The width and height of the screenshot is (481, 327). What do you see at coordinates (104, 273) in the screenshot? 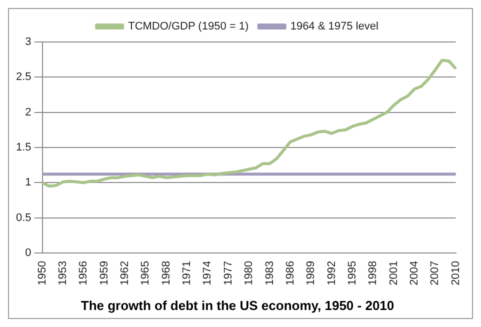
I see `x-tick-label: 1959` at bounding box center [104, 273].